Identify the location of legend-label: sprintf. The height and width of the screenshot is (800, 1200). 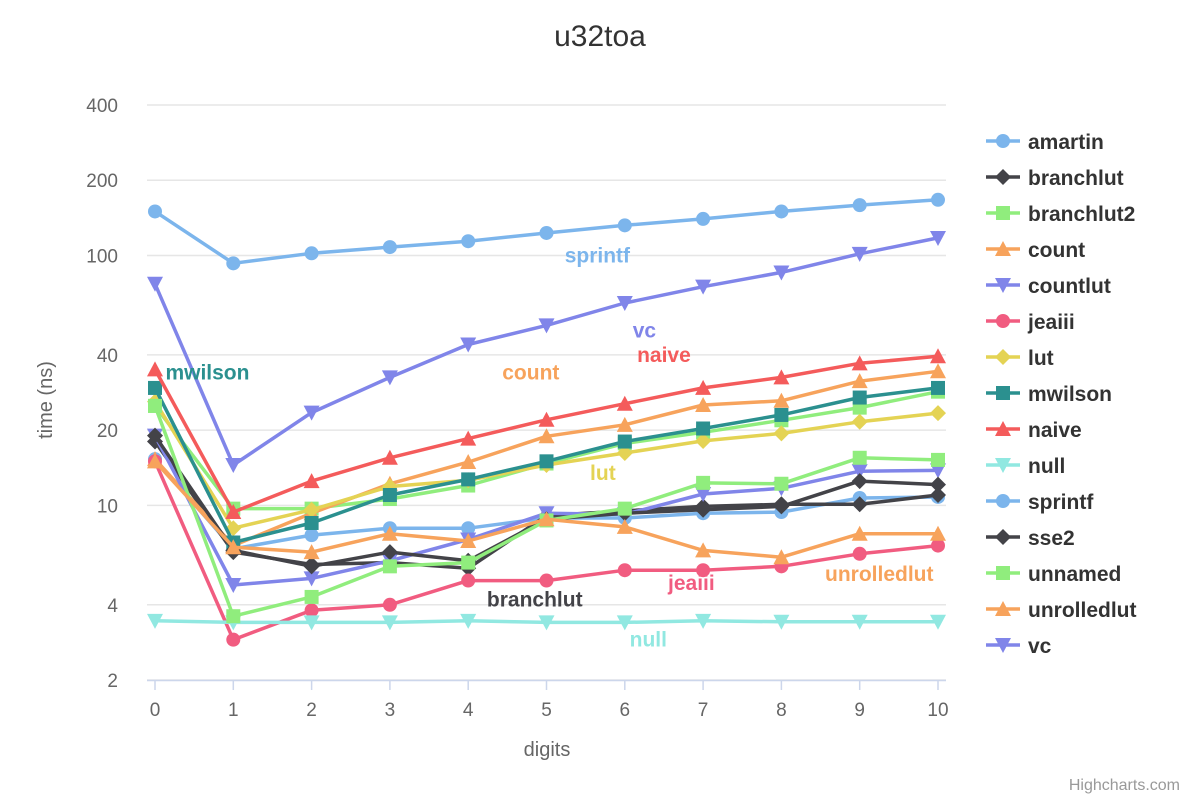
(1061, 502).